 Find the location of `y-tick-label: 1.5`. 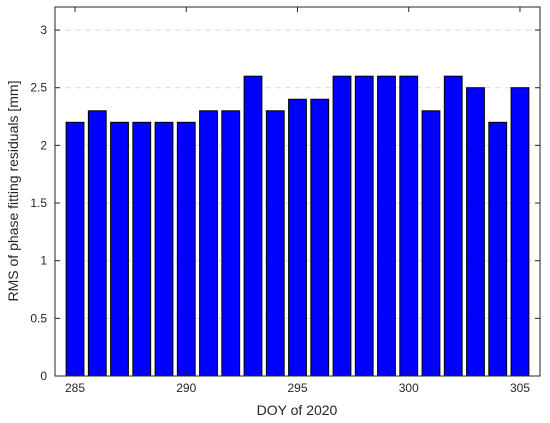

y-tick-label: 1.5 is located at coordinates (38, 203).